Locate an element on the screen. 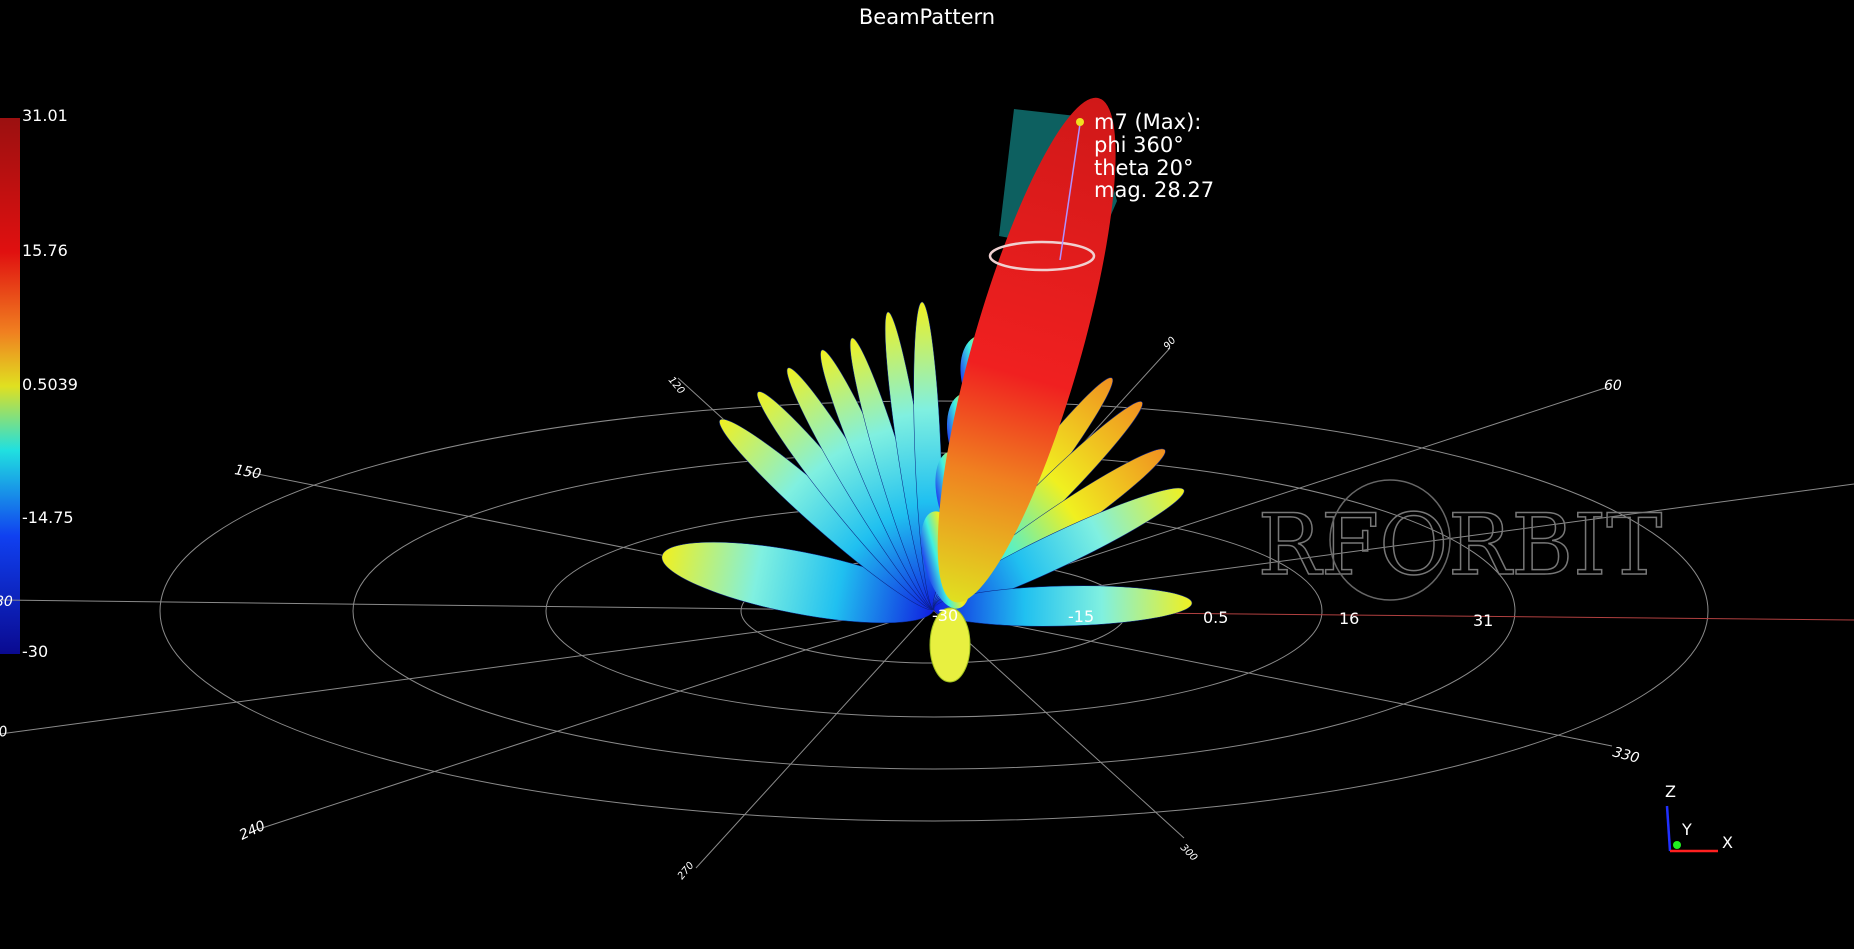  axis-label: Y is located at coordinates (1686, 829).